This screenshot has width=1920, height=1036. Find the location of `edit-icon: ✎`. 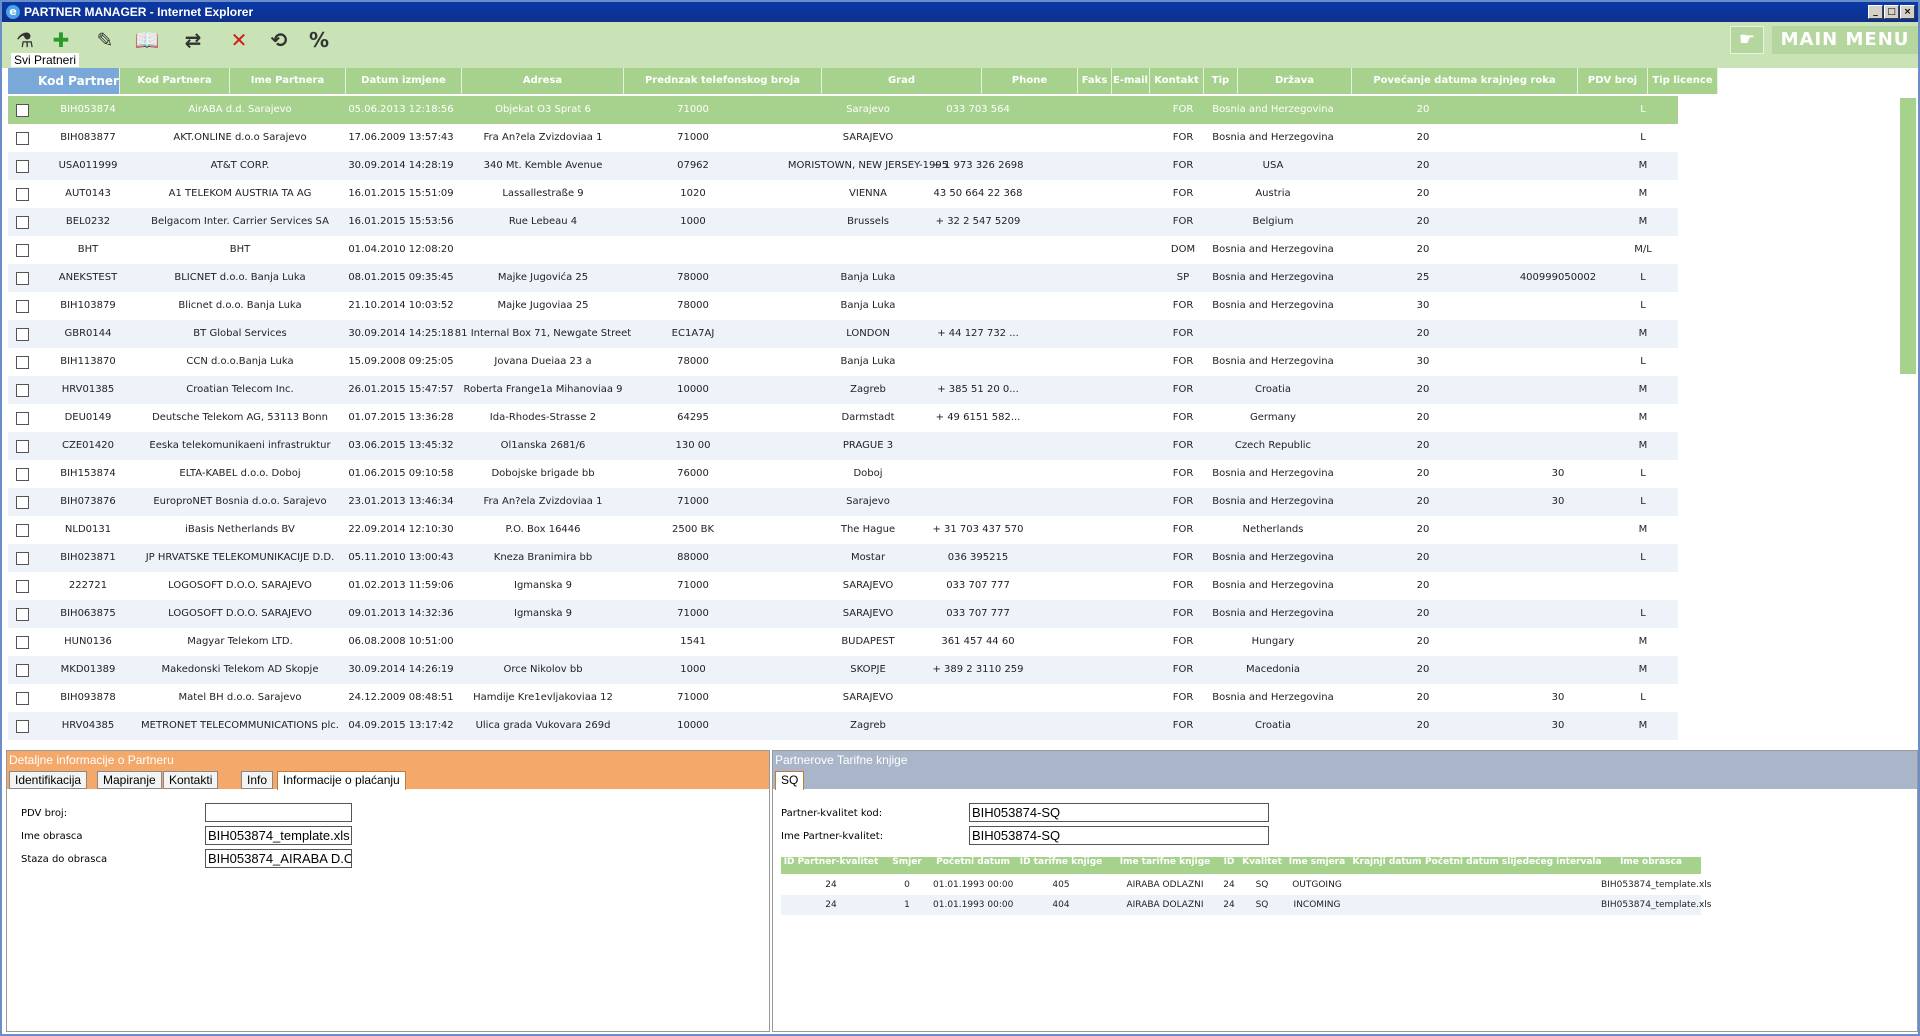

edit-icon: ✎ is located at coordinates (105, 40).